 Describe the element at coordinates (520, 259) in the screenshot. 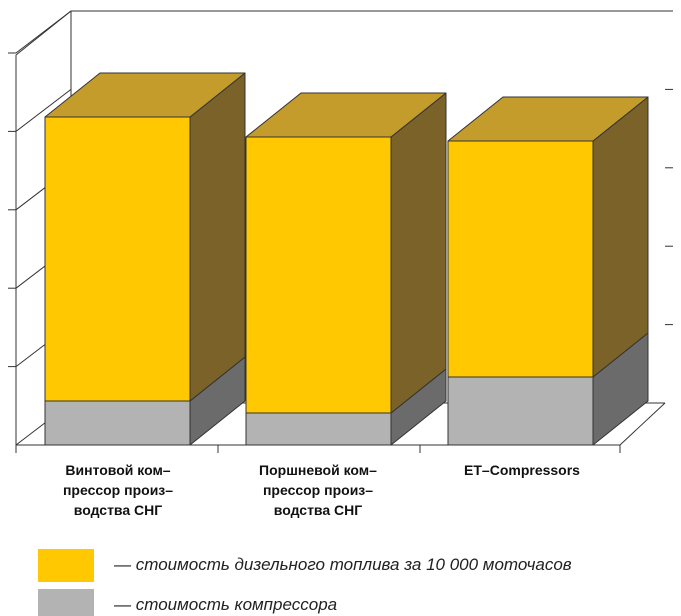

I see `bar-fuel-et-compressors` at that location.